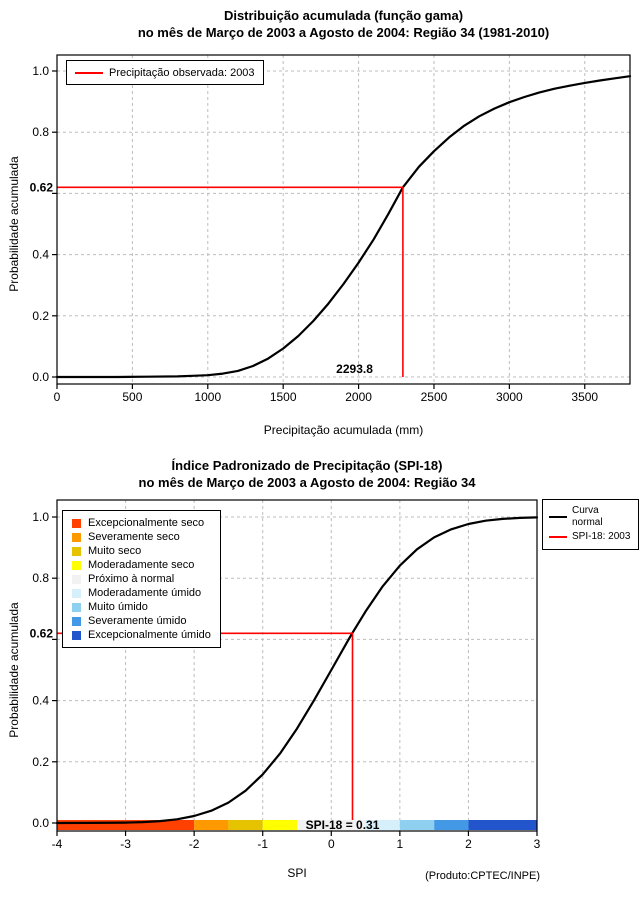 This screenshot has height=900, width=640. Describe the element at coordinates (601, 536) in the screenshot. I see `legend-entry-label: SPI-18: 2003` at that location.